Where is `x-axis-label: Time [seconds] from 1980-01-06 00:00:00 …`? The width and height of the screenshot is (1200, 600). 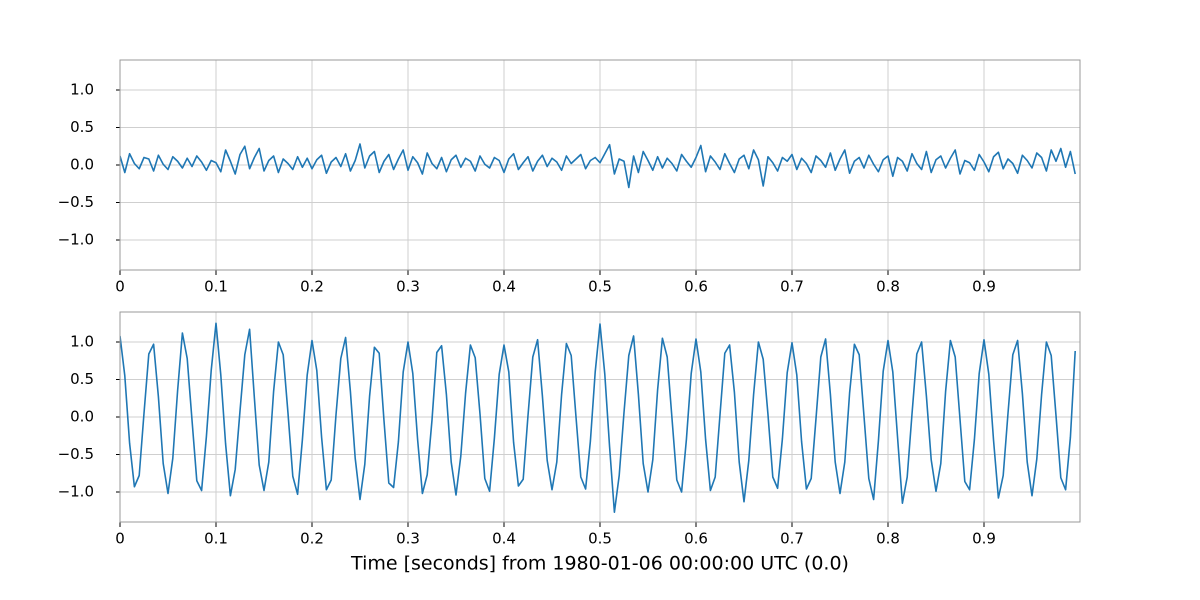 x-axis-label: Time [seconds] from 1980-01-06 00:00:00 … is located at coordinates (599, 564).